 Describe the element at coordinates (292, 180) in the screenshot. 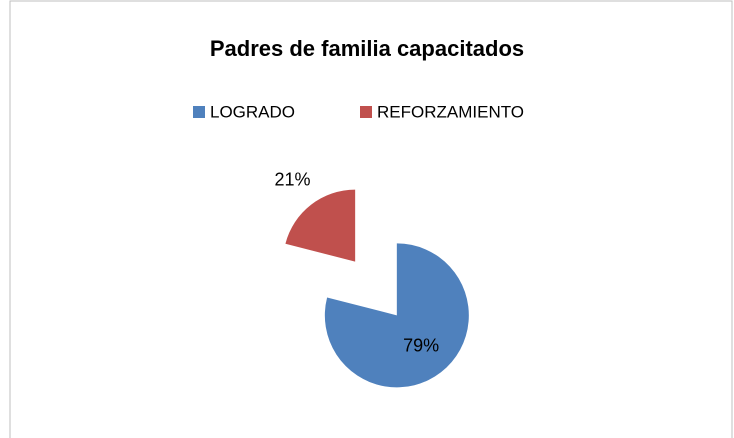

I see `data-label: 21%` at that location.